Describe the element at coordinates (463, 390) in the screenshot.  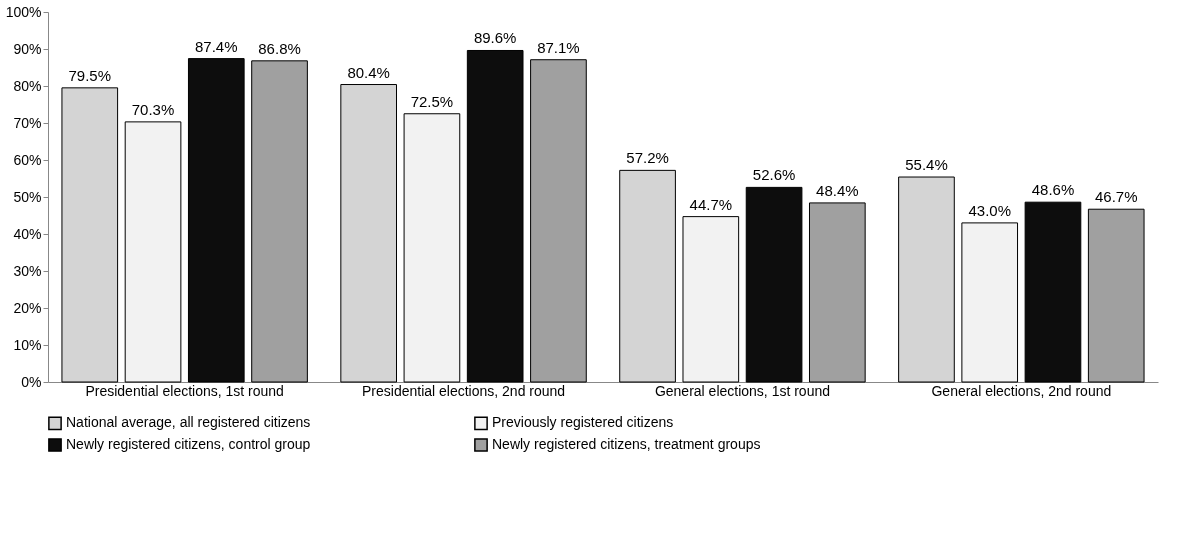
I see `x-tick-label: Presidential elections, 2nd round` at that location.